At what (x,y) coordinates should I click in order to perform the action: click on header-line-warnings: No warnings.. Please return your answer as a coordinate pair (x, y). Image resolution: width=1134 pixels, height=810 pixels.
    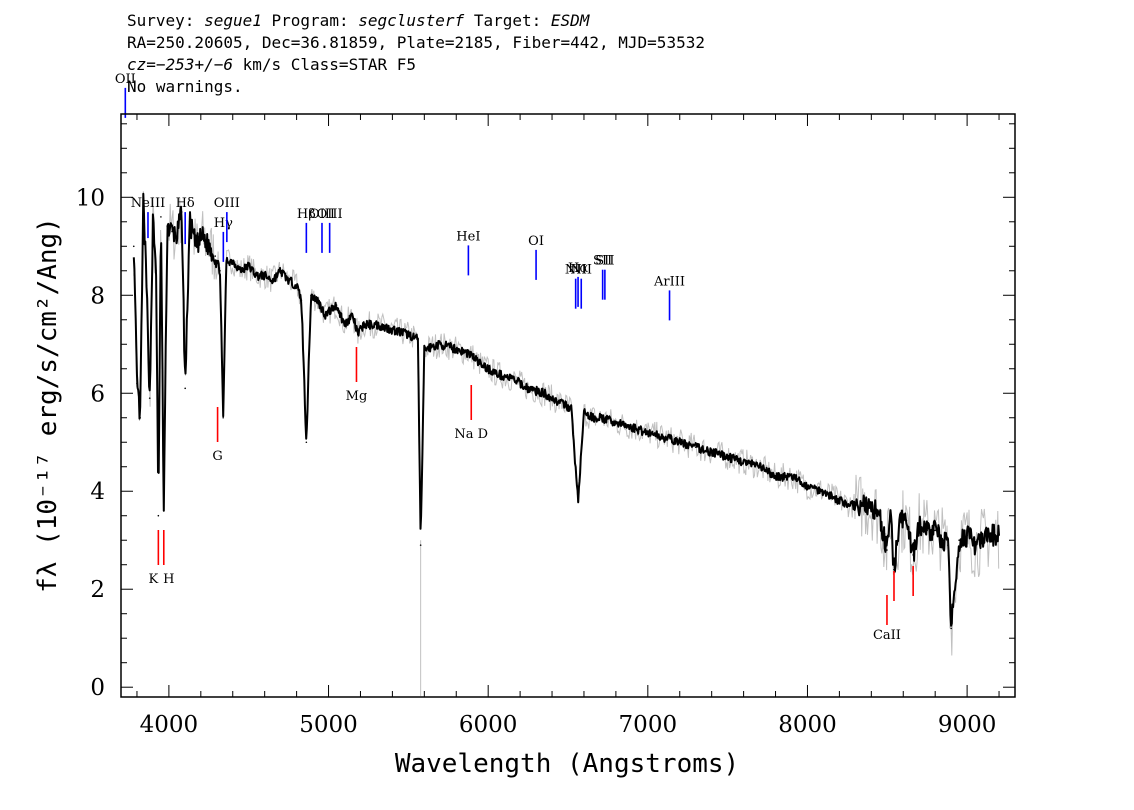
    Looking at the image, I should click on (185, 86).